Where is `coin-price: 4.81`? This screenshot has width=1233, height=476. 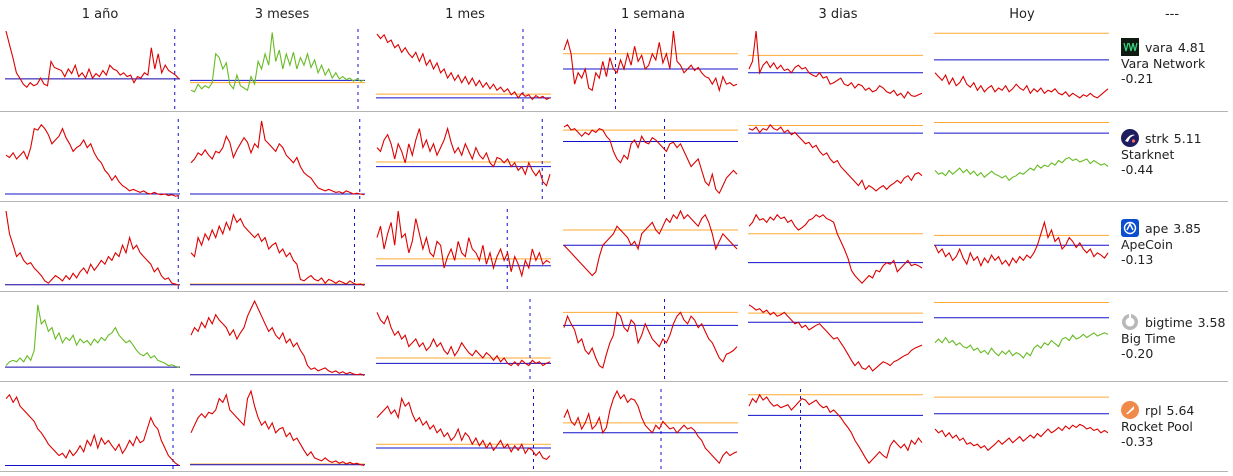 coin-price: 4.81 is located at coordinates (1191, 47).